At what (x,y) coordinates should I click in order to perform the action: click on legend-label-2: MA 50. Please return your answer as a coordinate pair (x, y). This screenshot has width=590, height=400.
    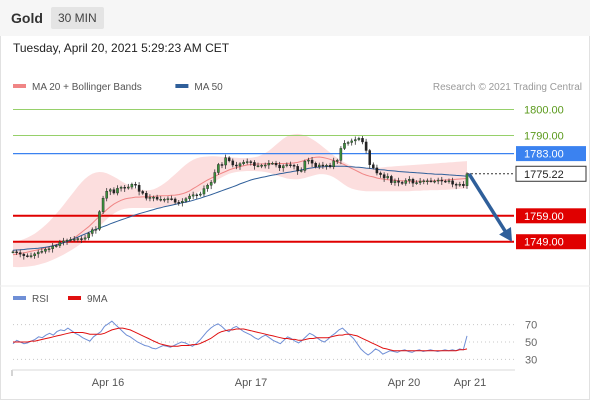
    Looking at the image, I should click on (208, 87).